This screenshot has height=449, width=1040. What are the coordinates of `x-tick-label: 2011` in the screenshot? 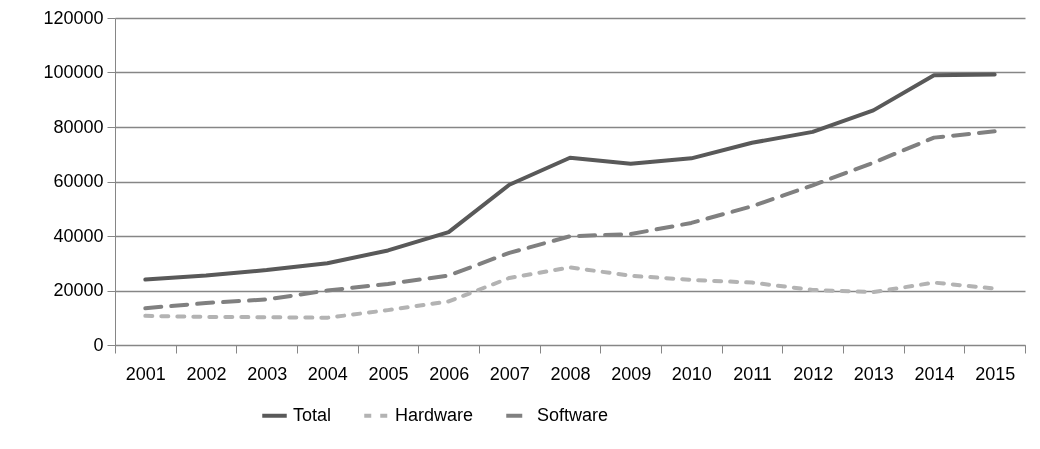 It's located at (752, 373).